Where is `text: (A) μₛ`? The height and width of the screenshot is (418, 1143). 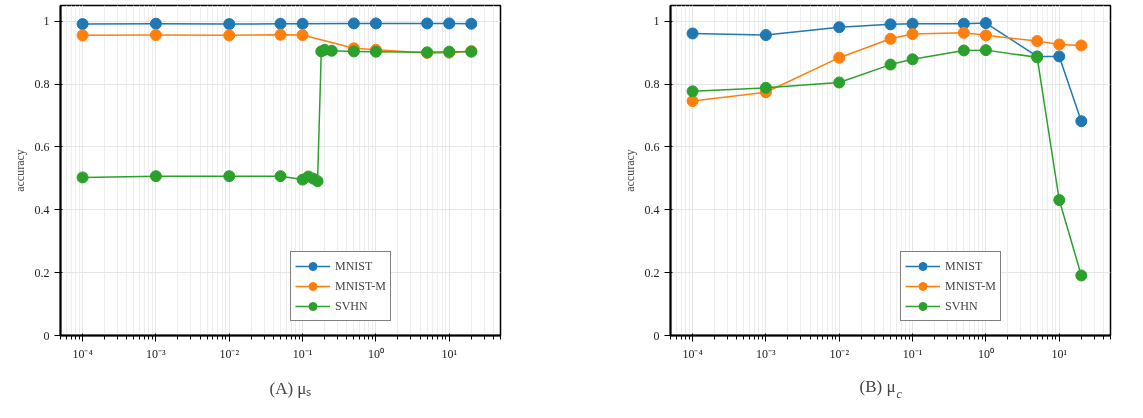
text: (A) μₛ is located at coordinates (290, 388).